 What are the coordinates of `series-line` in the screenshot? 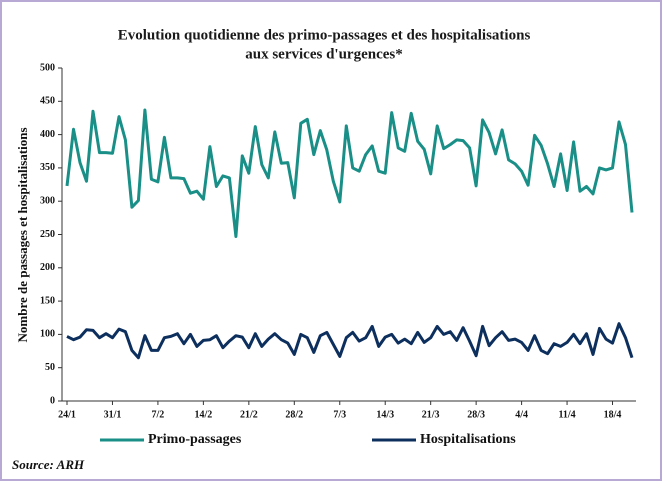 It's located at (350, 341).